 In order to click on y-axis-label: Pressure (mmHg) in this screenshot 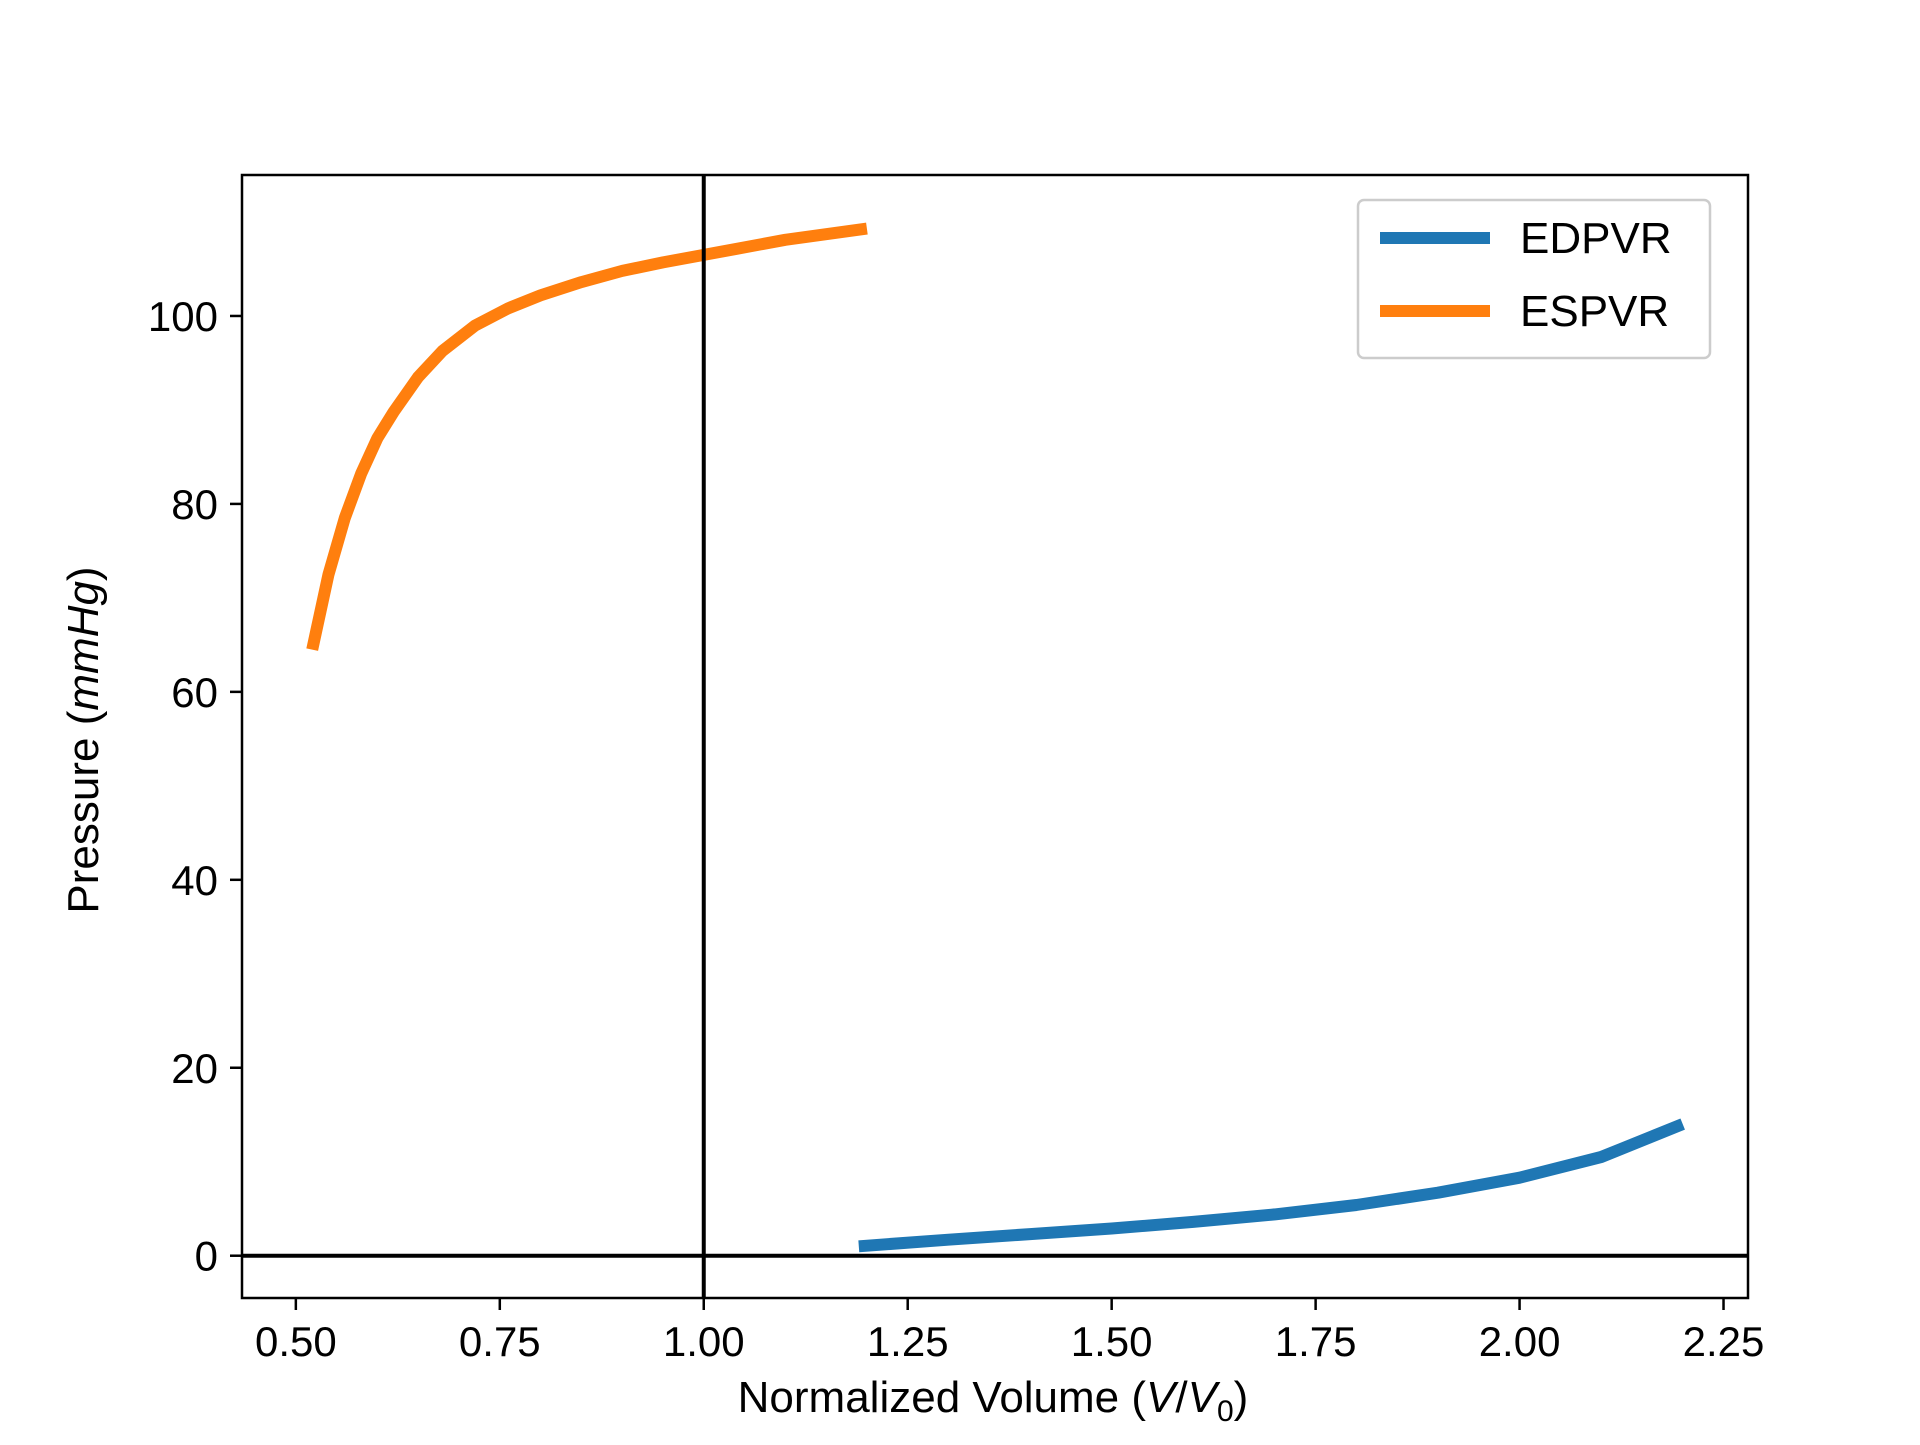, I will do `click(83, 739)`.